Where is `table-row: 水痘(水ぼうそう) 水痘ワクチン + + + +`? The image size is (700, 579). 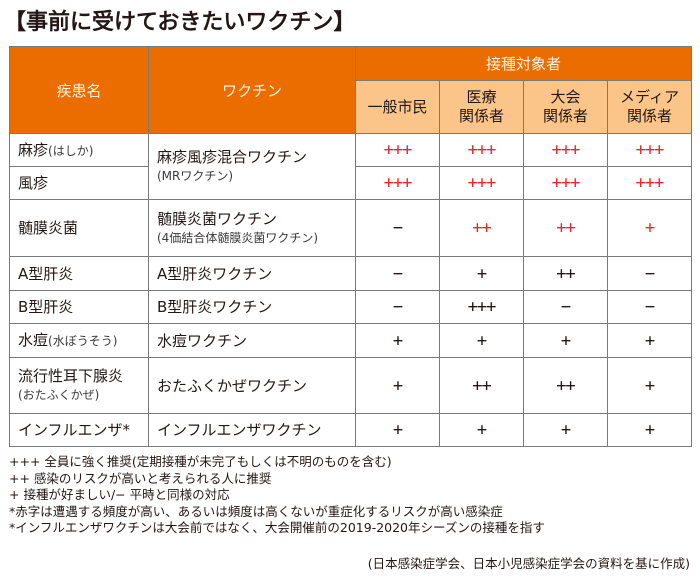 table-row: 水痘(水ぼうそう) 水痘ワクチン + + + + is located at coordinates (351, 340).